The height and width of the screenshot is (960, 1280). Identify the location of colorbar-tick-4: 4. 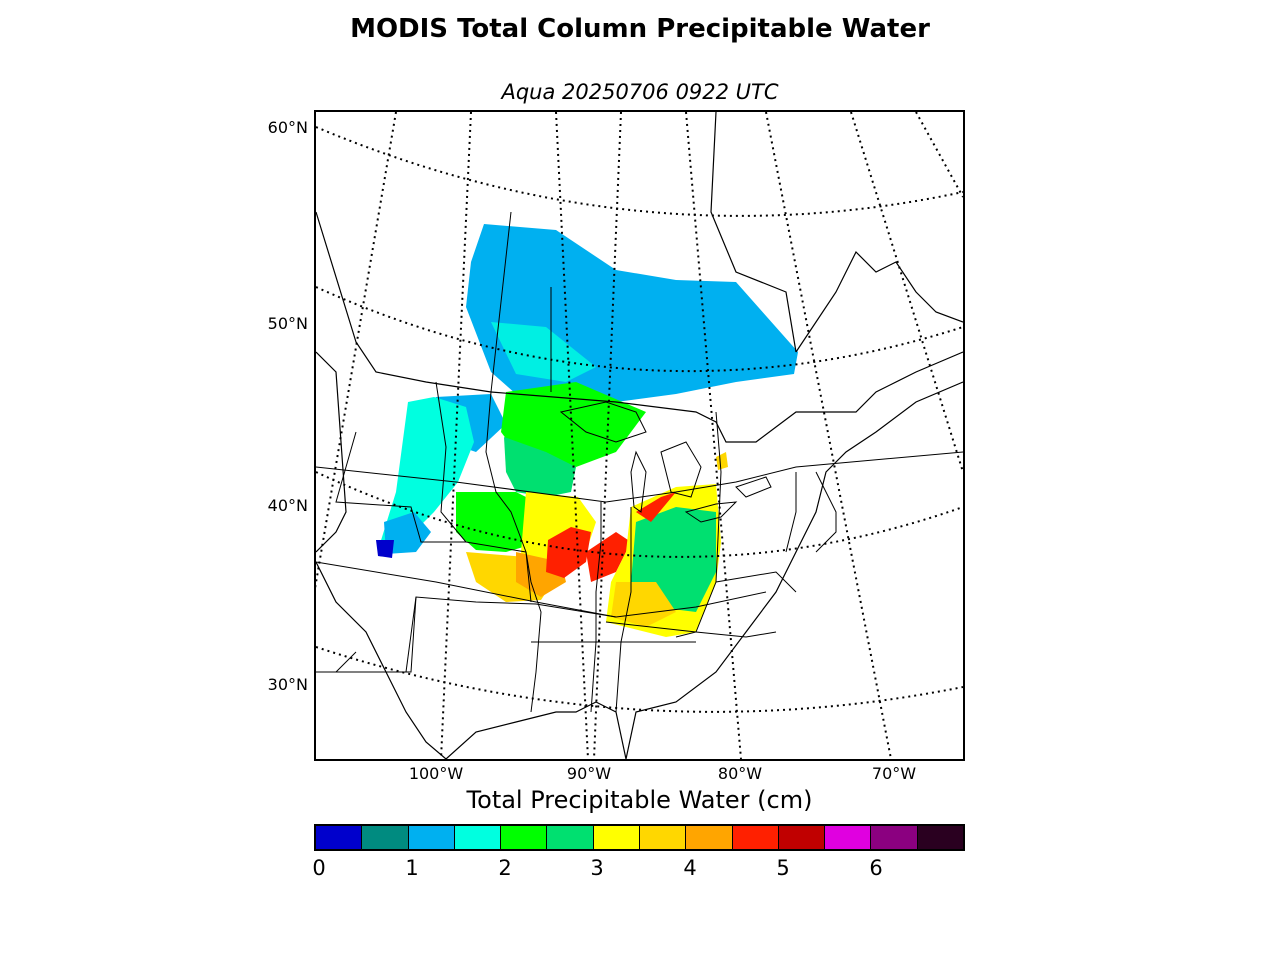
(690, 868).